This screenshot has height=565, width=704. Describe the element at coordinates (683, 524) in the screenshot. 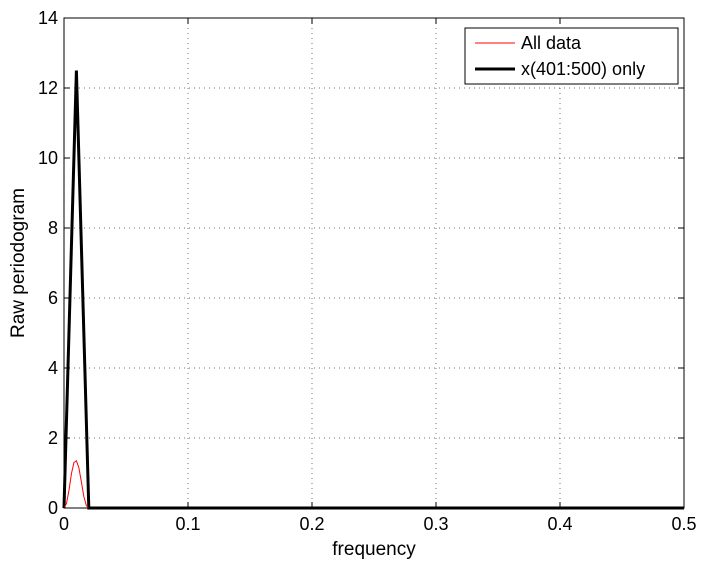

I see `x-tick-label: 0.5` at that location.